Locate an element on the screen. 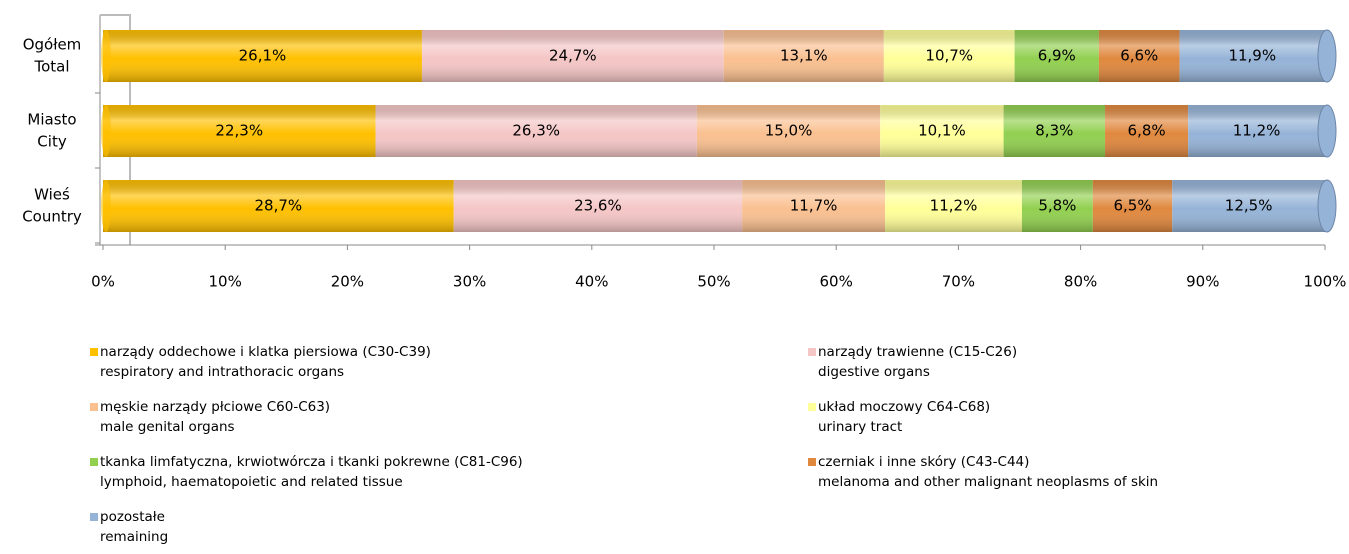 This screenshot has width=1349, height=554. value-label: 11,7% is located at coordinates (814, 206).